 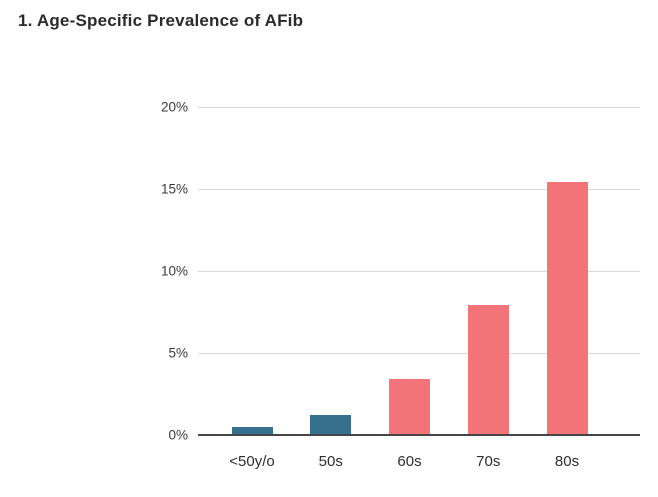 What do you see at coordinates (252, 430) in the screenshot?
I see `bar-50yo` at bounding box center [252, 430].